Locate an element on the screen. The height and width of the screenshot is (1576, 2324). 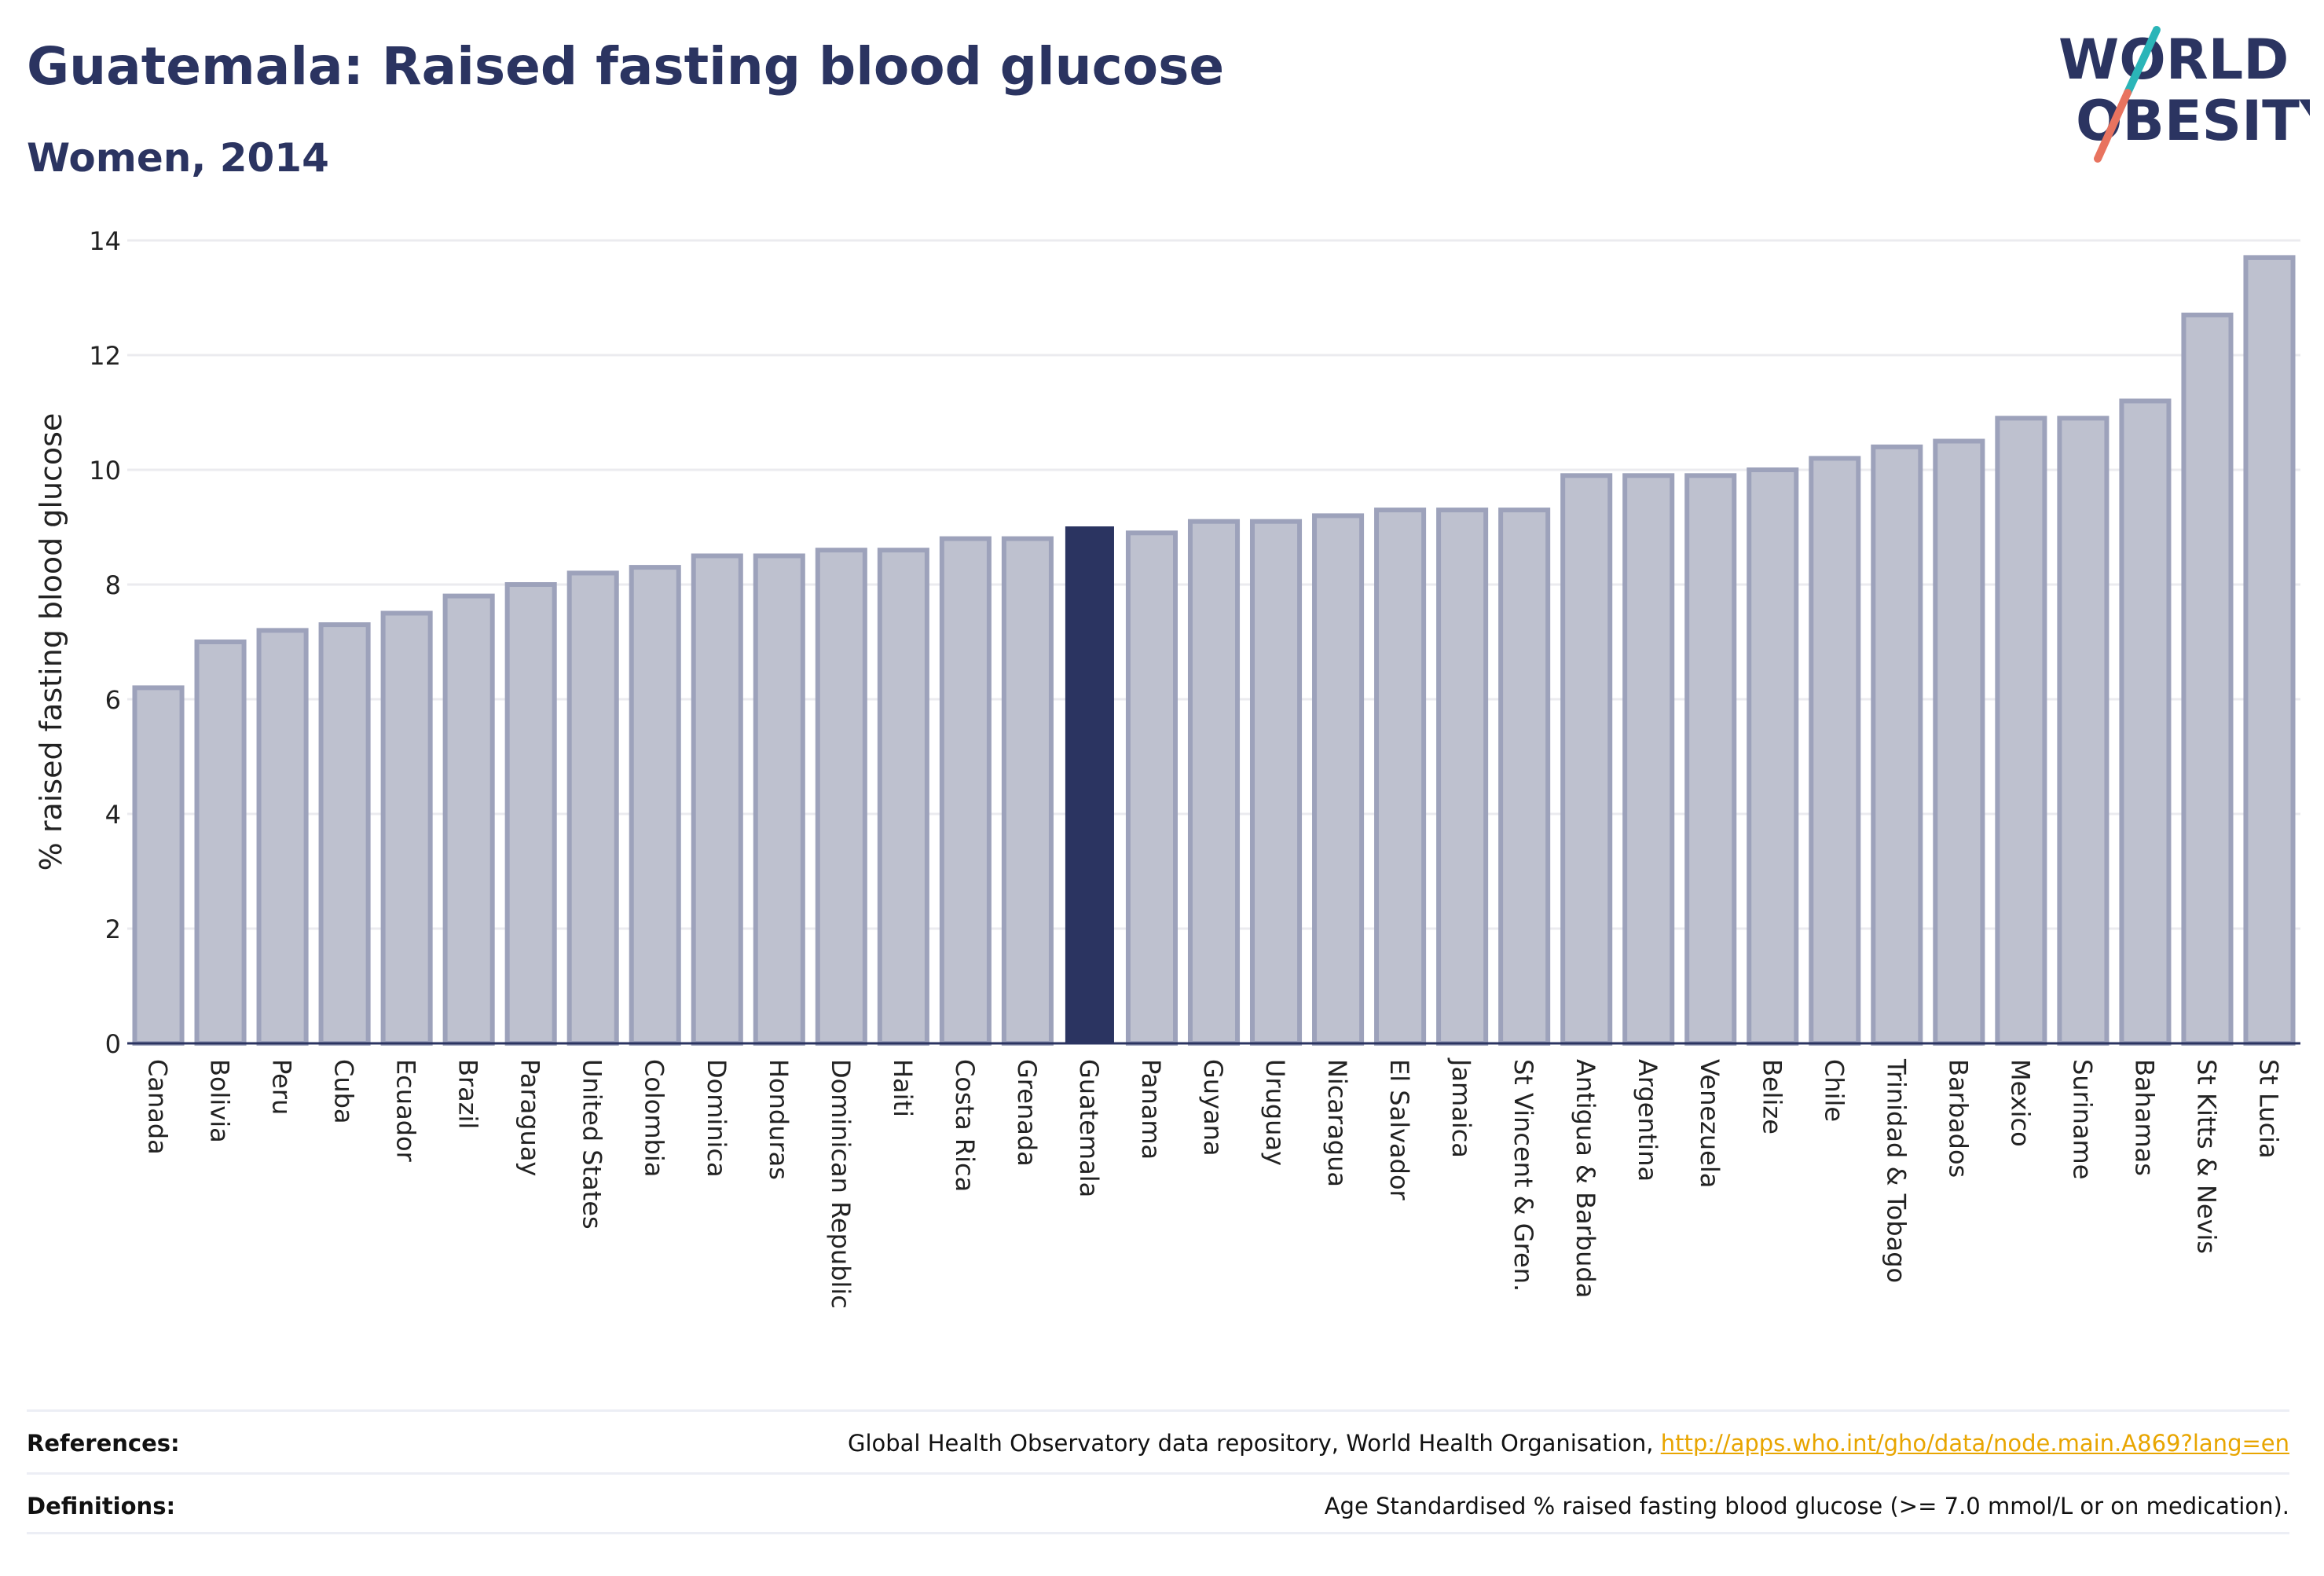
references-label: References: is located at coordinates (103, 1443).